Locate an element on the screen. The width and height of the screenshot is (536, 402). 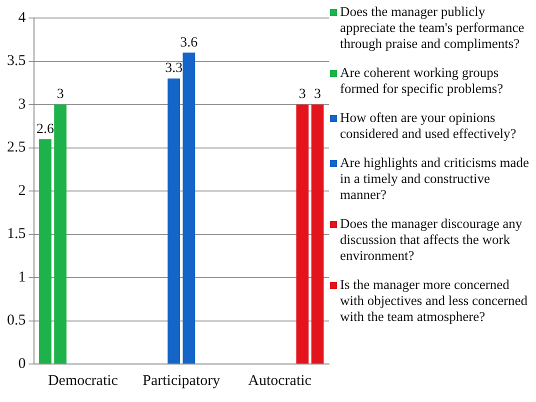
y-tick-label: 0 is located at coordinates (22, 364).